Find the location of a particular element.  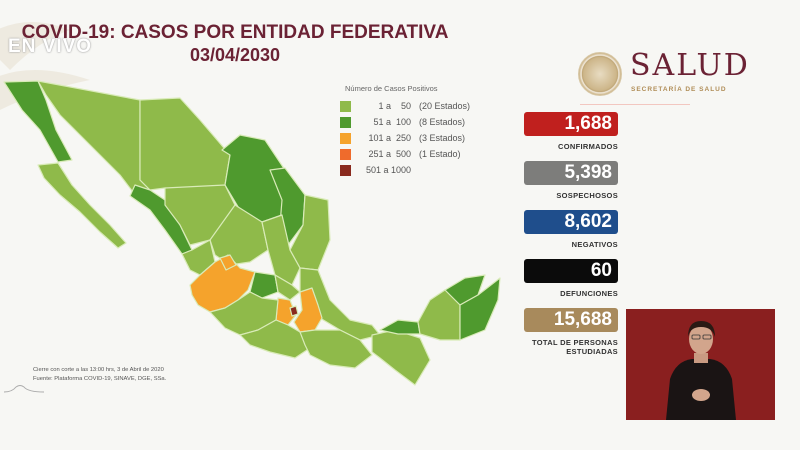

national-seal-icon is located at coordinates (600, 74).